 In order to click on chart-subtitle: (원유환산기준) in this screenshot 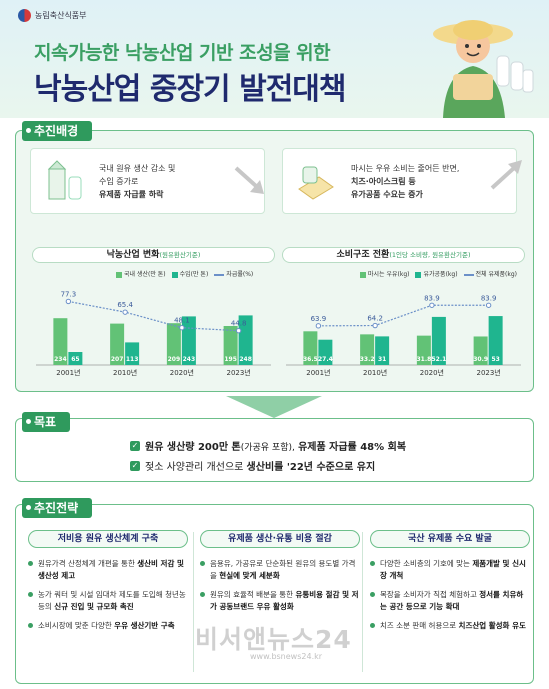, I will do `click(180, 255)`.